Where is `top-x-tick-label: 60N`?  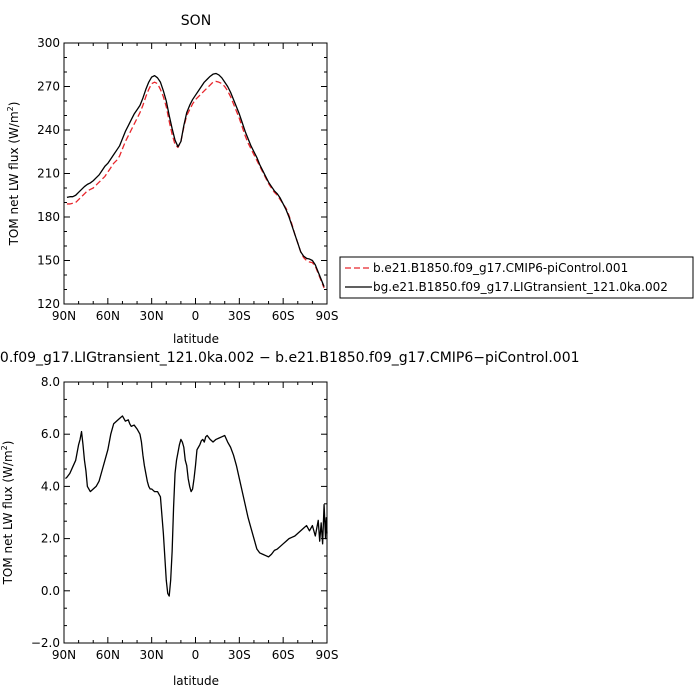 top-x-tick-label: 60N is located at coordinates (108, 316).